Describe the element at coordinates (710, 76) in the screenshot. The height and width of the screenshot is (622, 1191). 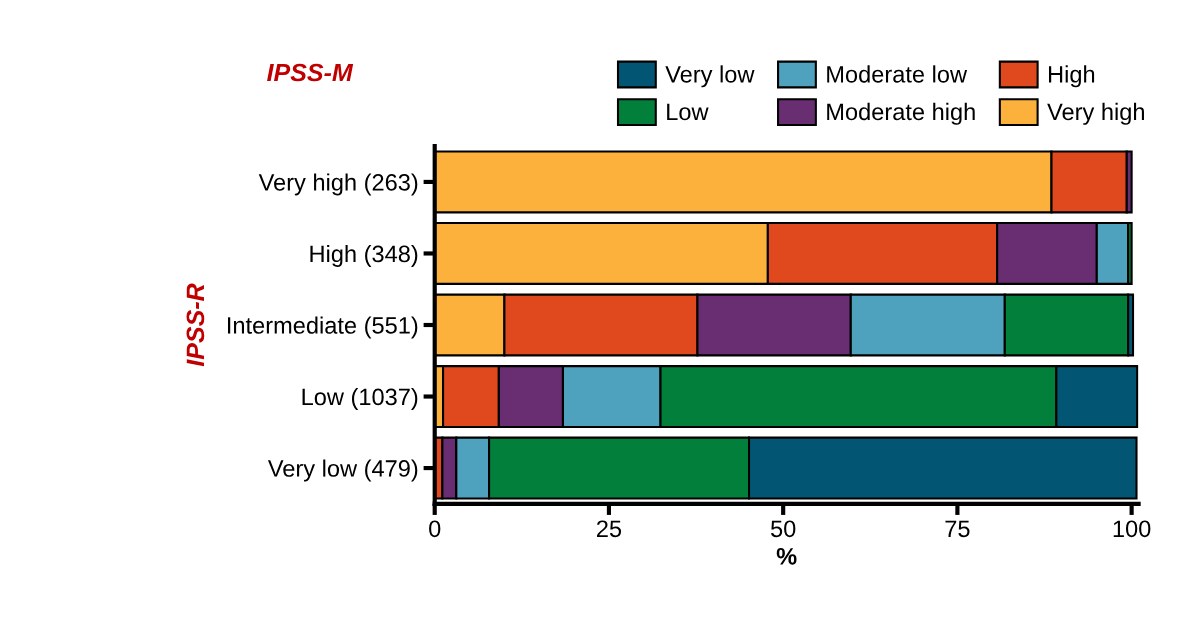
I see `legend-label: Very low` at that location.